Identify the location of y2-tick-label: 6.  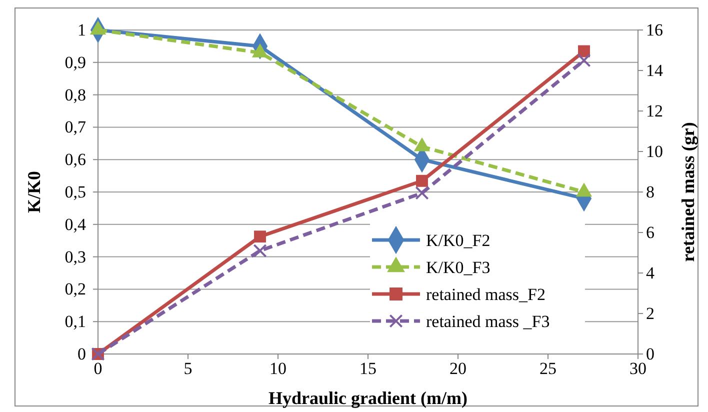
(650, 232).